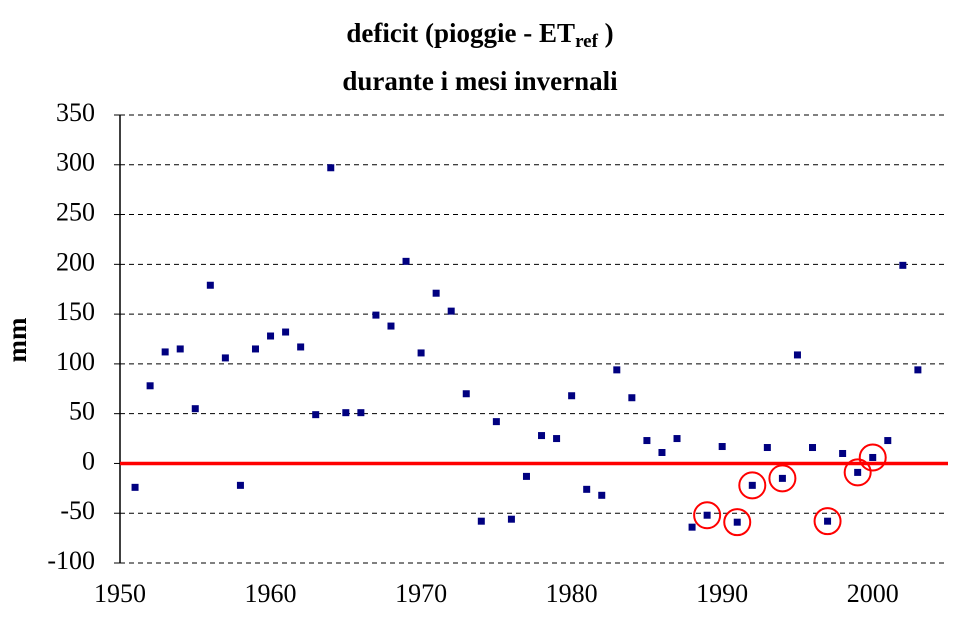 The width and height of the screenshot is (959, 628). Describe the element at coordinates (75, 162) in the screenshot. I see `y-tick-label: 300` at that location.